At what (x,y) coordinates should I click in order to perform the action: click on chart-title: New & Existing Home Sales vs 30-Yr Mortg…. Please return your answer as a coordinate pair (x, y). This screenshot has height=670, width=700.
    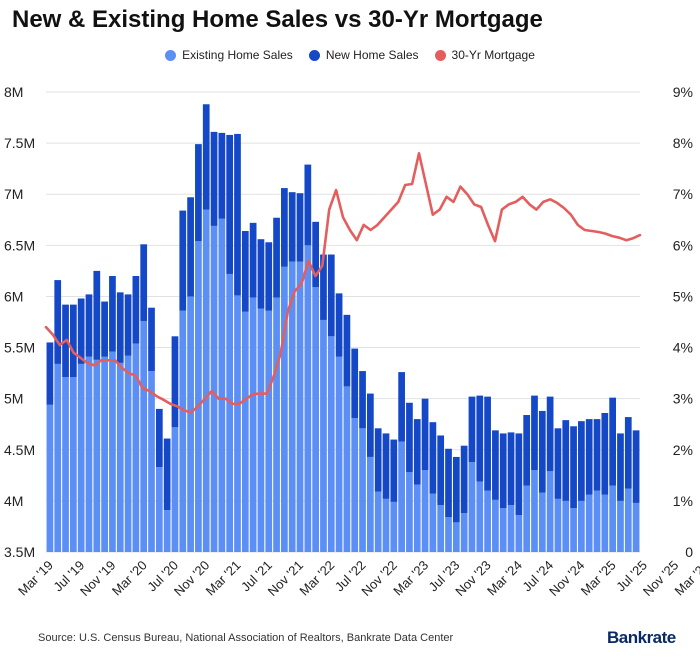
    Looking at the image, I should click on (277, 19).